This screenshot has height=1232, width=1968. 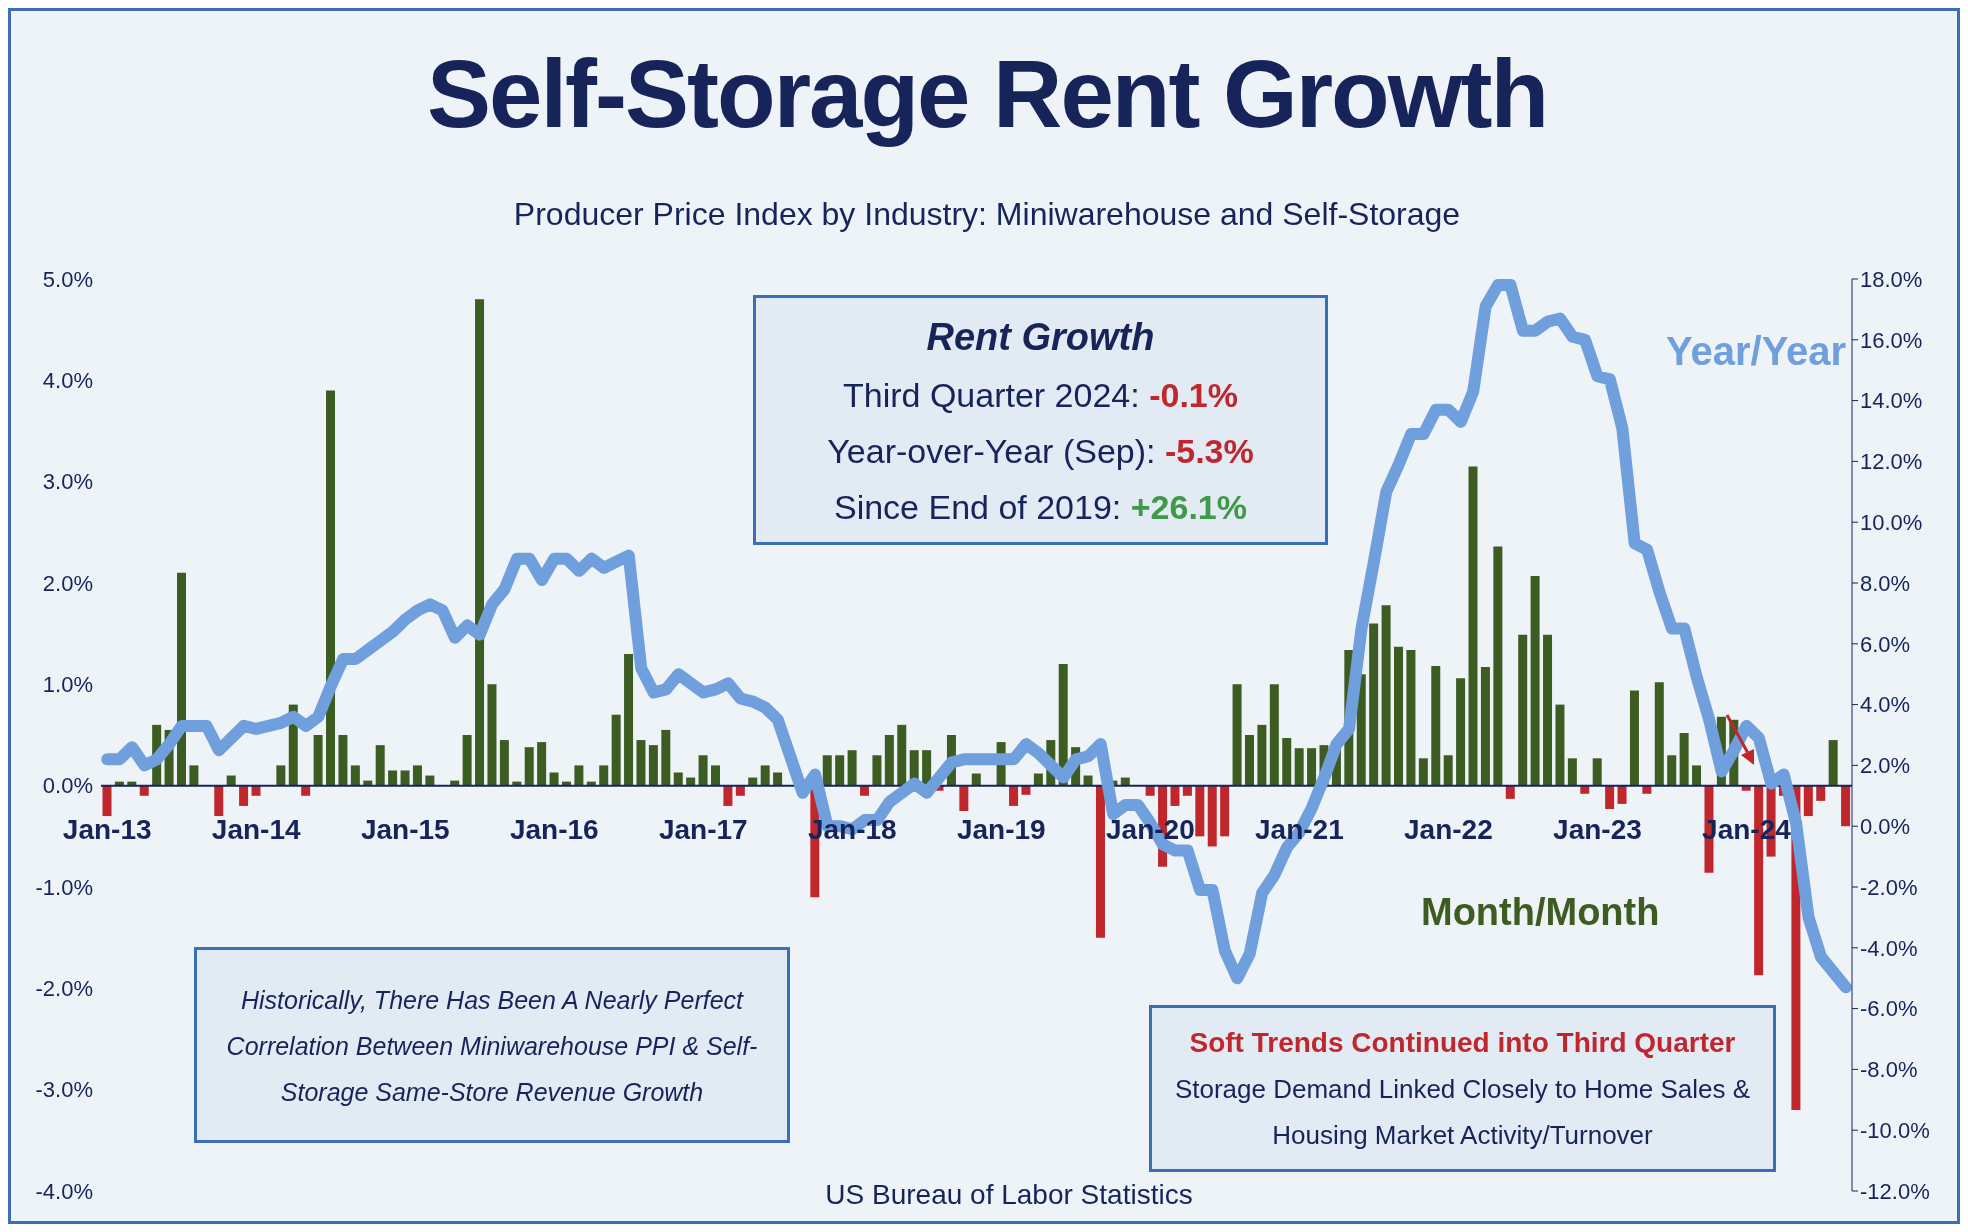 What do you see at coordinates (1885, 766) in the screenshot?
I see `y2-tick-label: 2.0%` at bounding box center [1885, 766].